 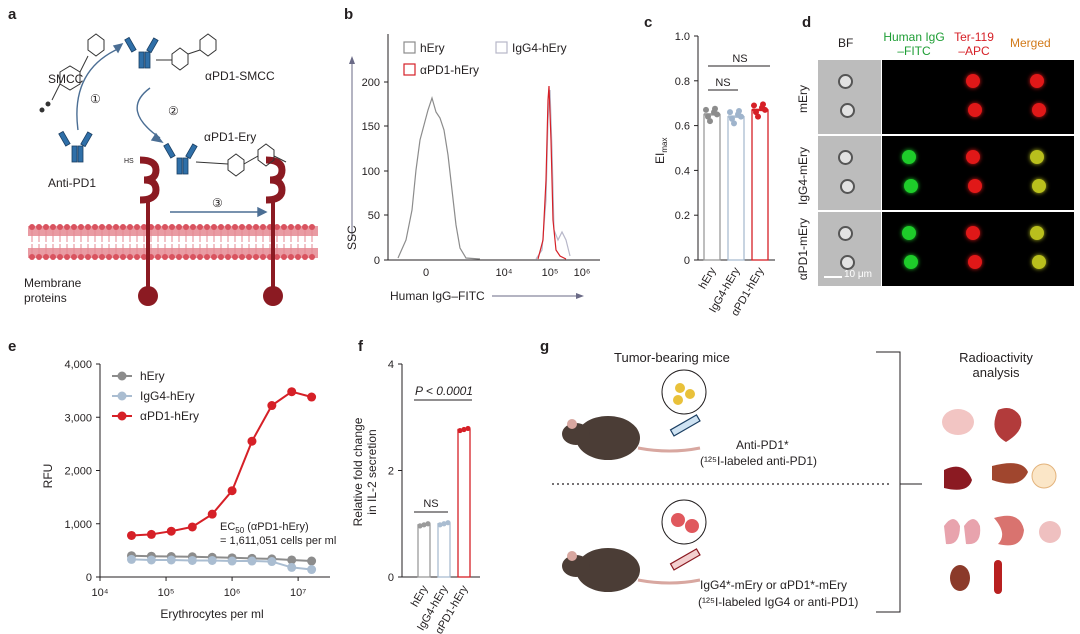 What do you see at coordinates (846, 43) in the screenshot?
I see `d-col-bf: BF` at bounding box center [846, 43].